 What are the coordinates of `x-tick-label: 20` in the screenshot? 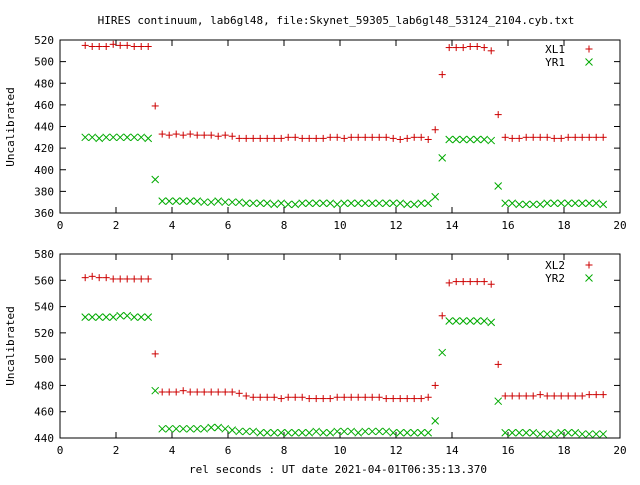 It's located at (619, 450).